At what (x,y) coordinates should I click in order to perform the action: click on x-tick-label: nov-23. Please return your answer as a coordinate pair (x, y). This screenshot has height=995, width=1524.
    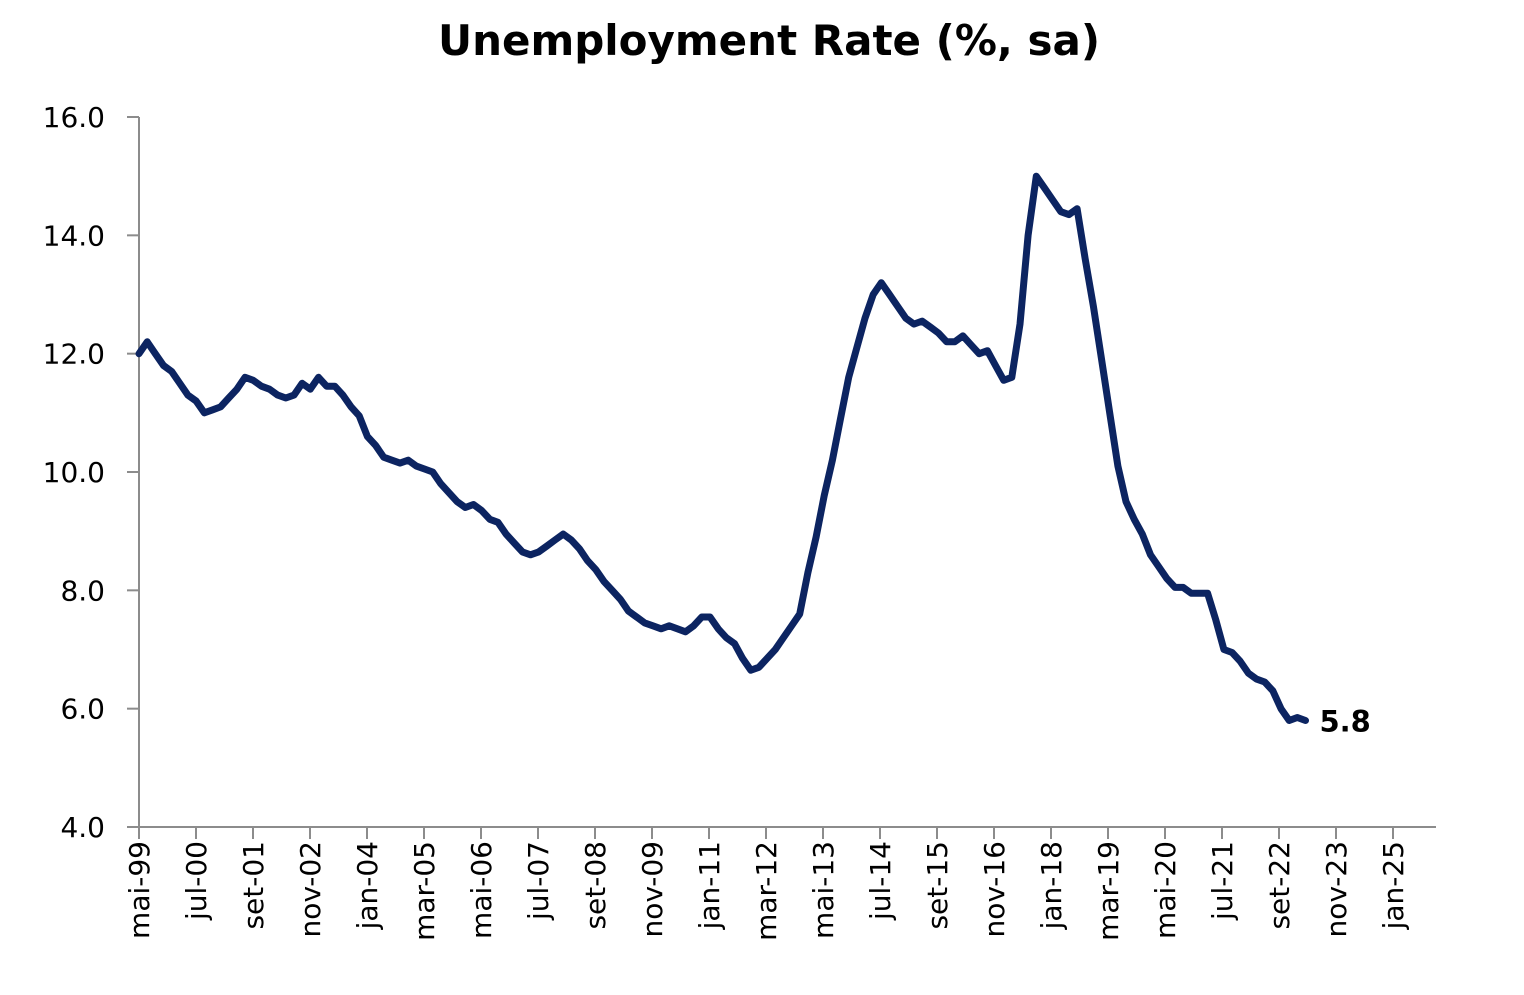
    Looking at the image, I should click on (1336, 889).